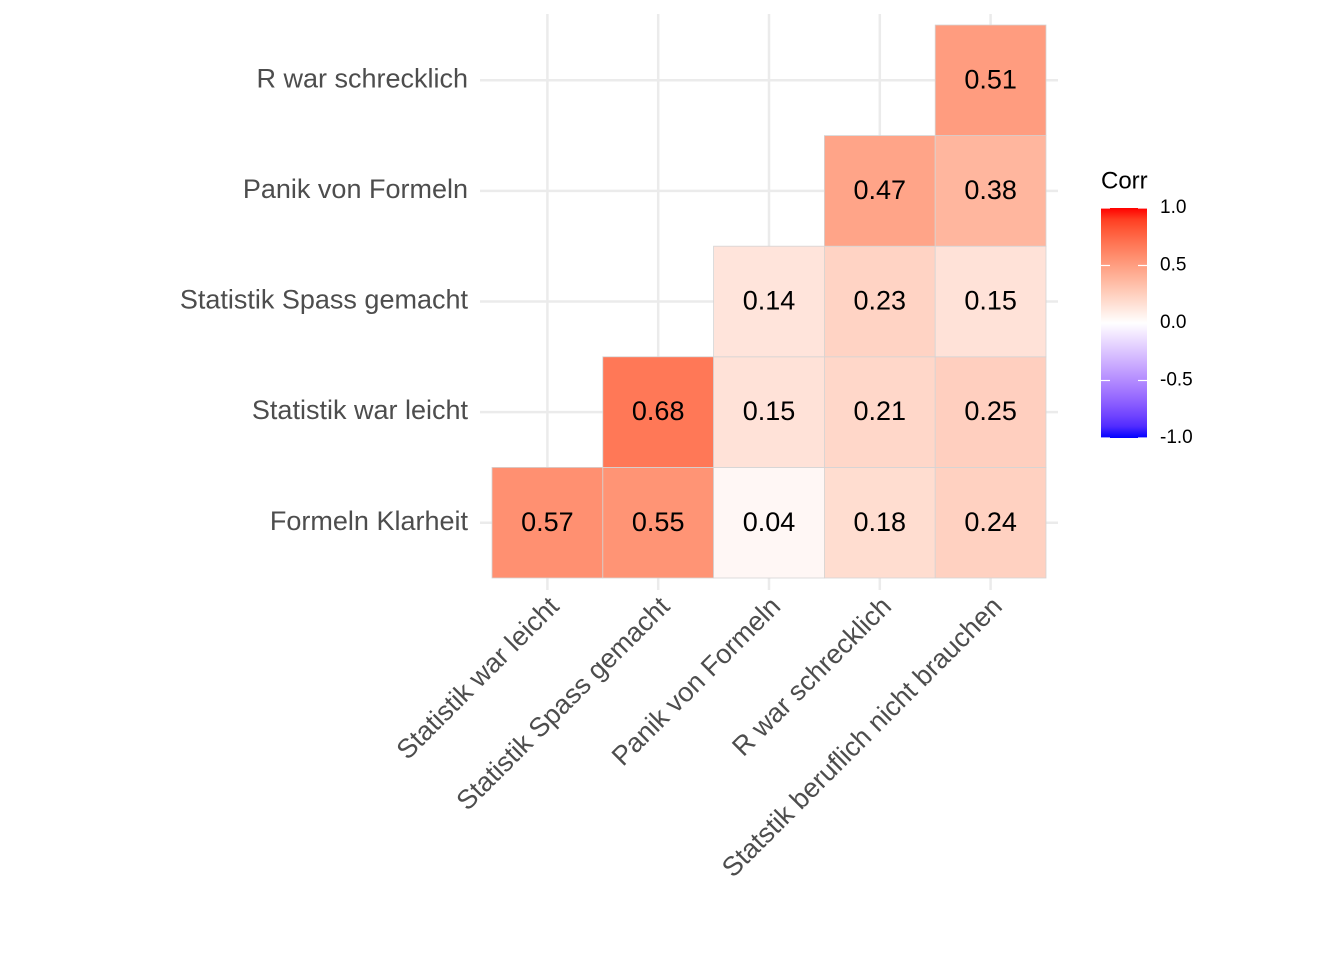 The height and width of the screenshot is (960, 1344). What do you see at coordinates (360, 410) in the screenshot?
I see `y-tick-label: Statistik war leicht` at bounding box center [360, 410].